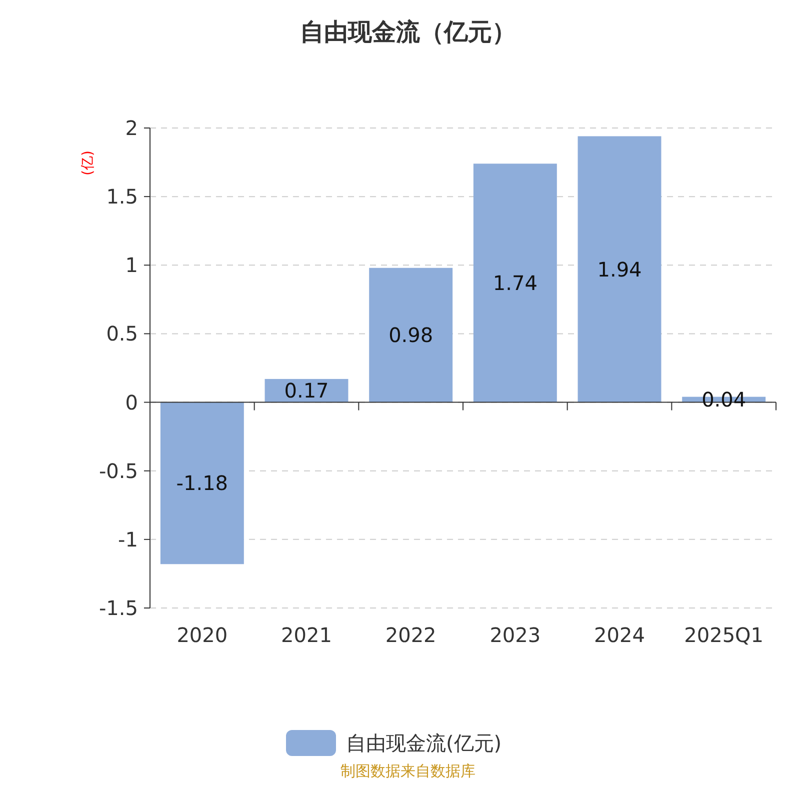  Describe the element at coordinates (619, 635) in the screenshot. I see `x-tick-label: 2024` at that location.